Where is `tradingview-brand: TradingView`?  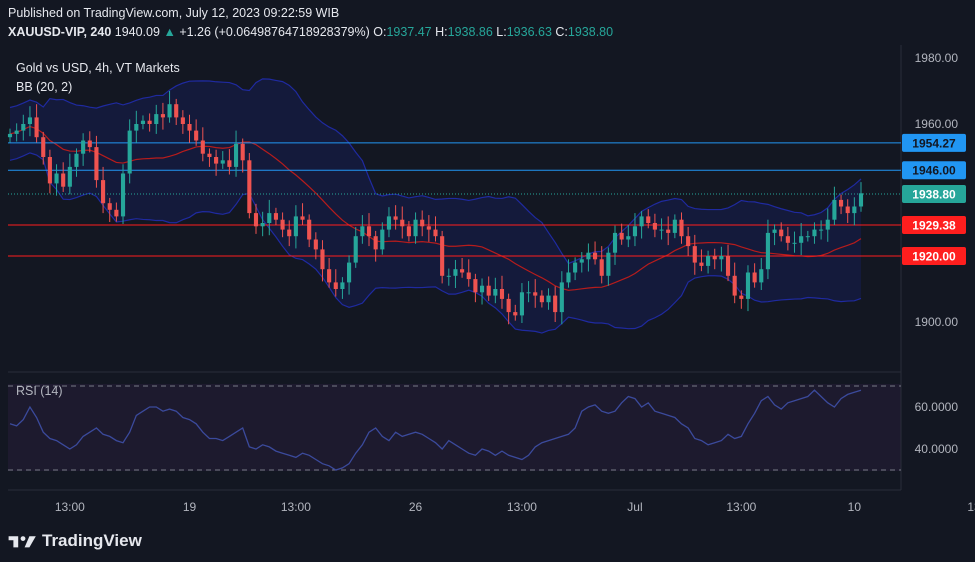 tradingview-brand: TradingView is located at coordinates (75, 541).